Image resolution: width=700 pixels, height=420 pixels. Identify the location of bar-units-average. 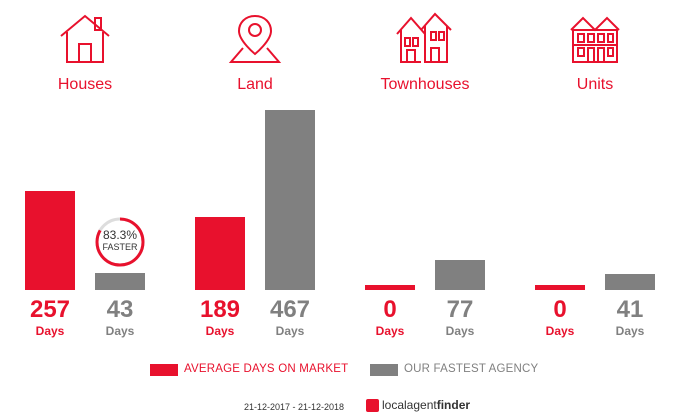
(560, 287).